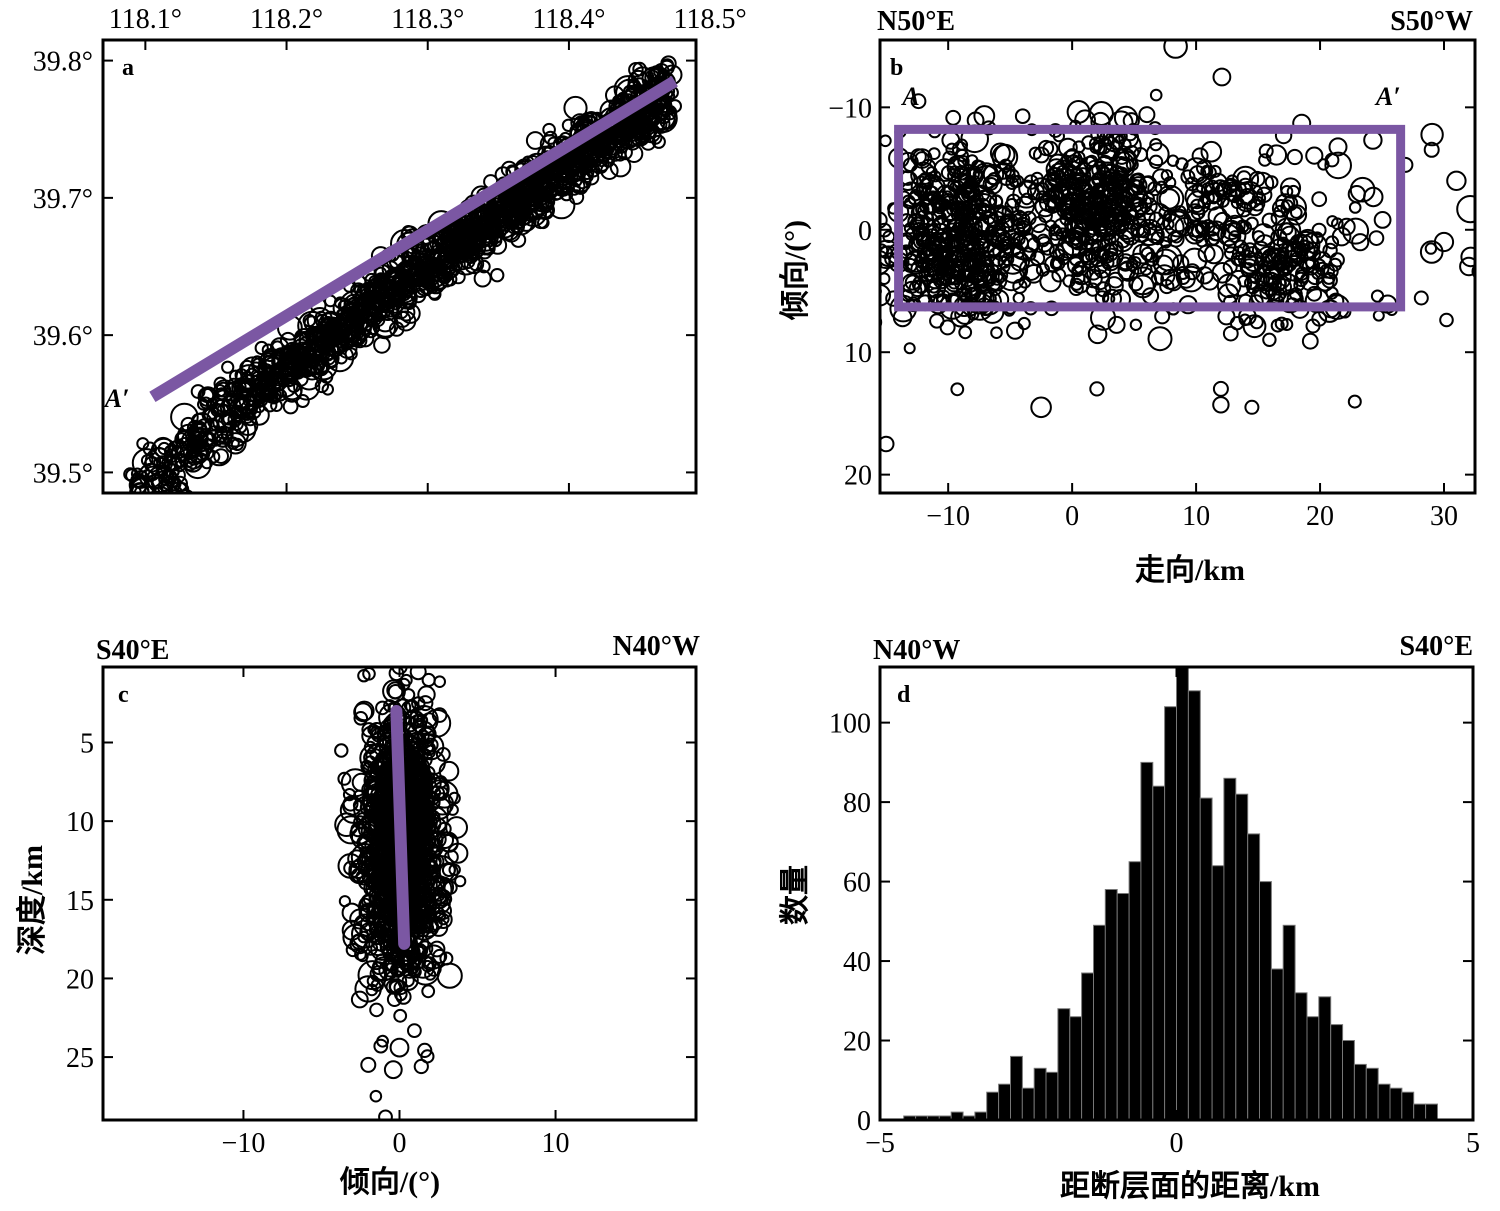  I want to click on y-tick-label: 80, so click(857, 803).